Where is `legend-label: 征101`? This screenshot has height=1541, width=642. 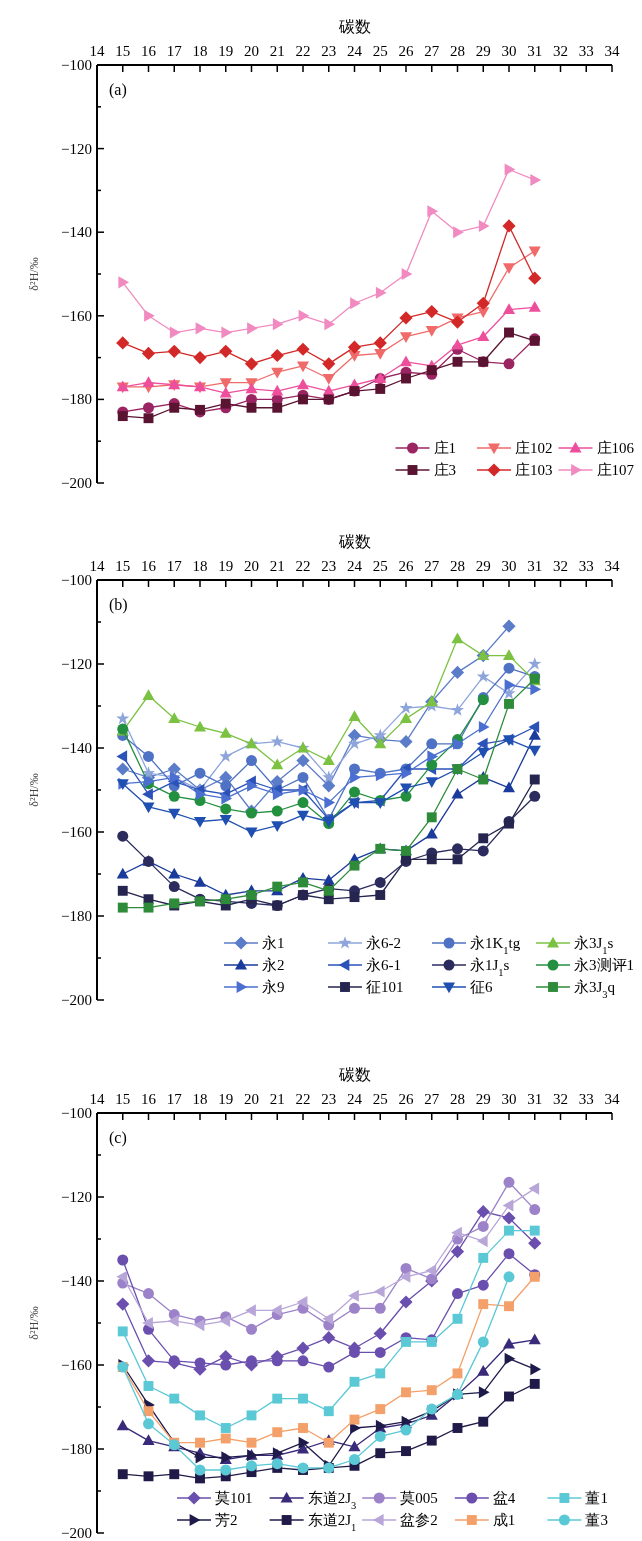 legend-label: 征101 is located at coordinates (385, 987).